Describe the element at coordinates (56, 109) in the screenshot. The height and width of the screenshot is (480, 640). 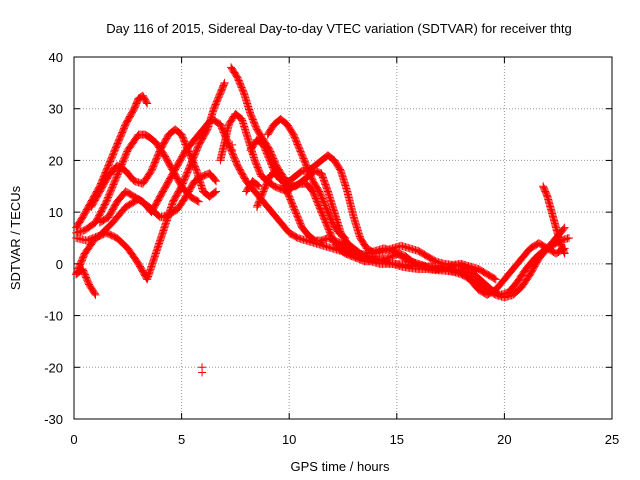
I see `y-tick-label: 30` at that location.